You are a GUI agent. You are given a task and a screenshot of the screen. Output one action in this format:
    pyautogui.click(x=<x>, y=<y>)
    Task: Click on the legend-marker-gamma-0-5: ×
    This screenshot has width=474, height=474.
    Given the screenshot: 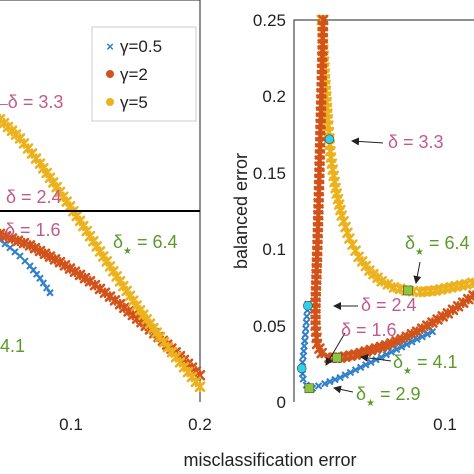 What is the action you would take?
    pyautogui.click(x=110, y=46)
    